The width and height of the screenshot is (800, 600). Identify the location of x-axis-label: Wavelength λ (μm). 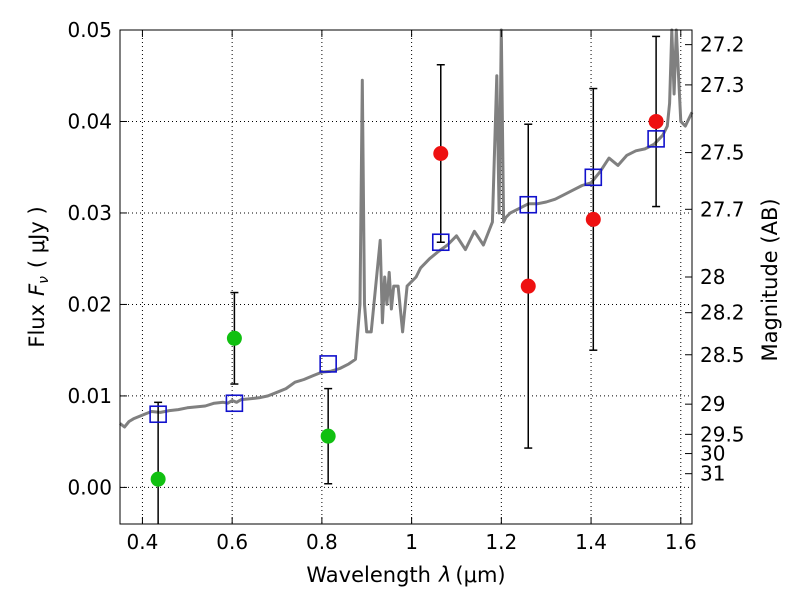
(405, 575).